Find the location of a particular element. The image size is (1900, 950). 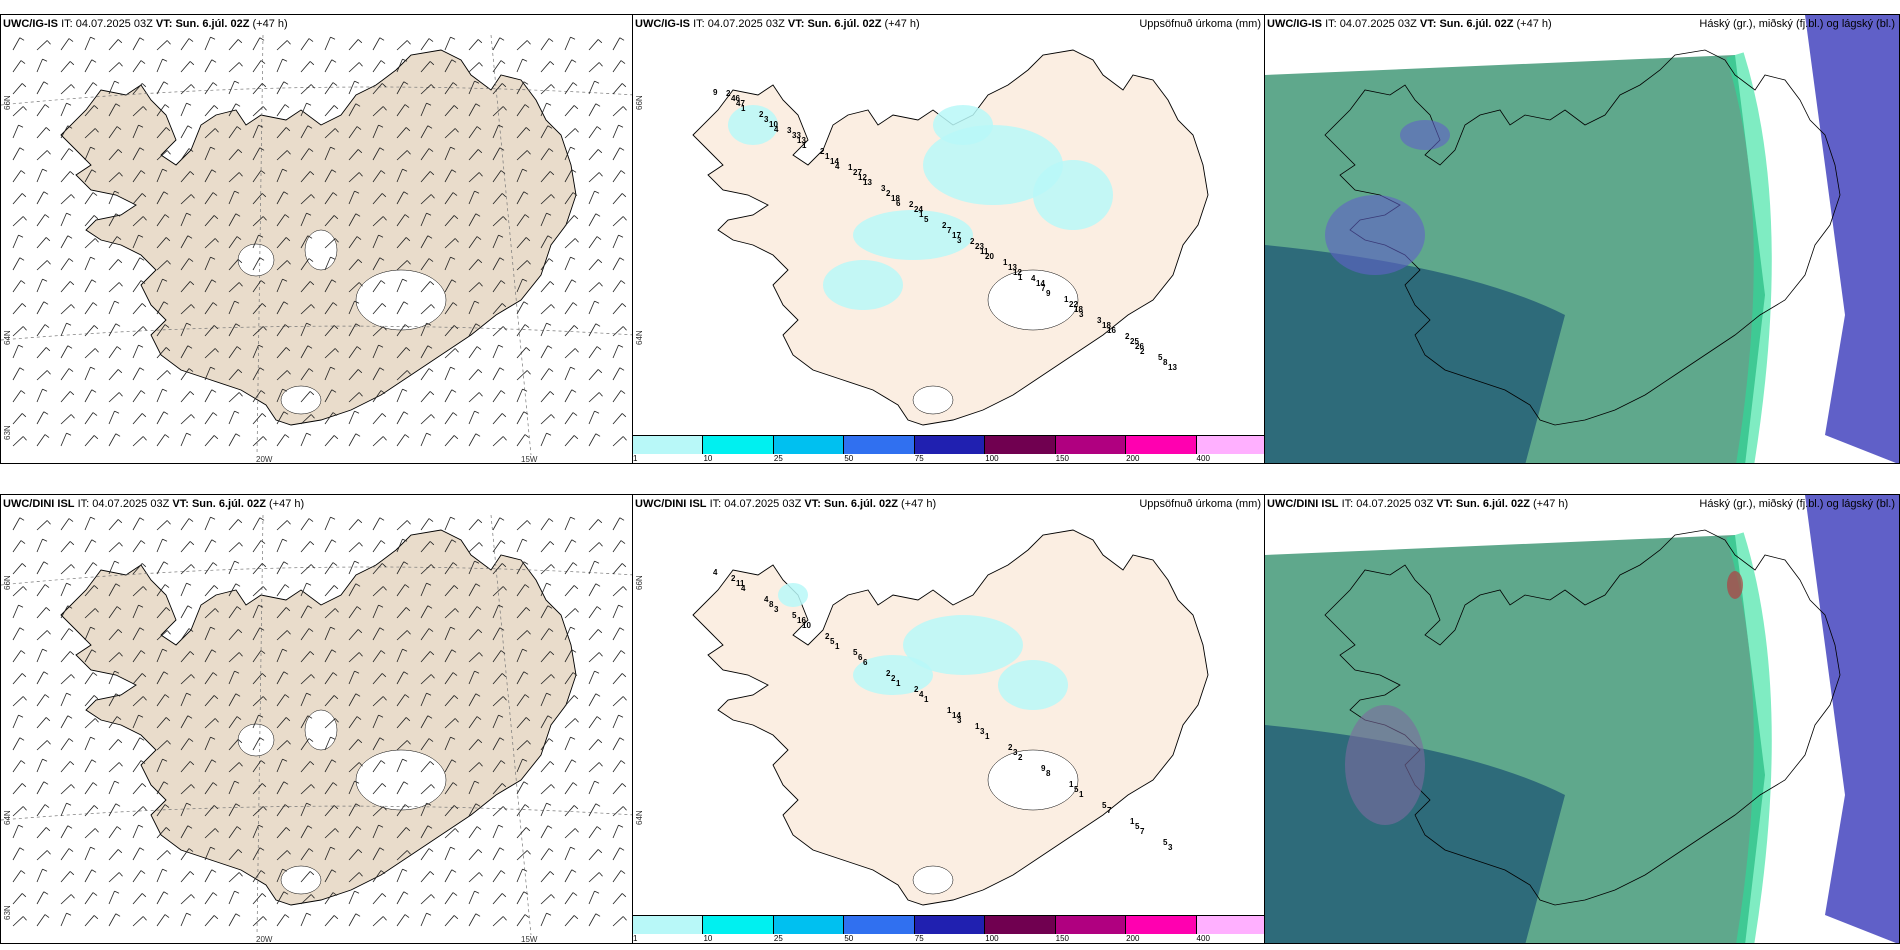

colorbar-label: 150 is located at coordinates (1062, 458).